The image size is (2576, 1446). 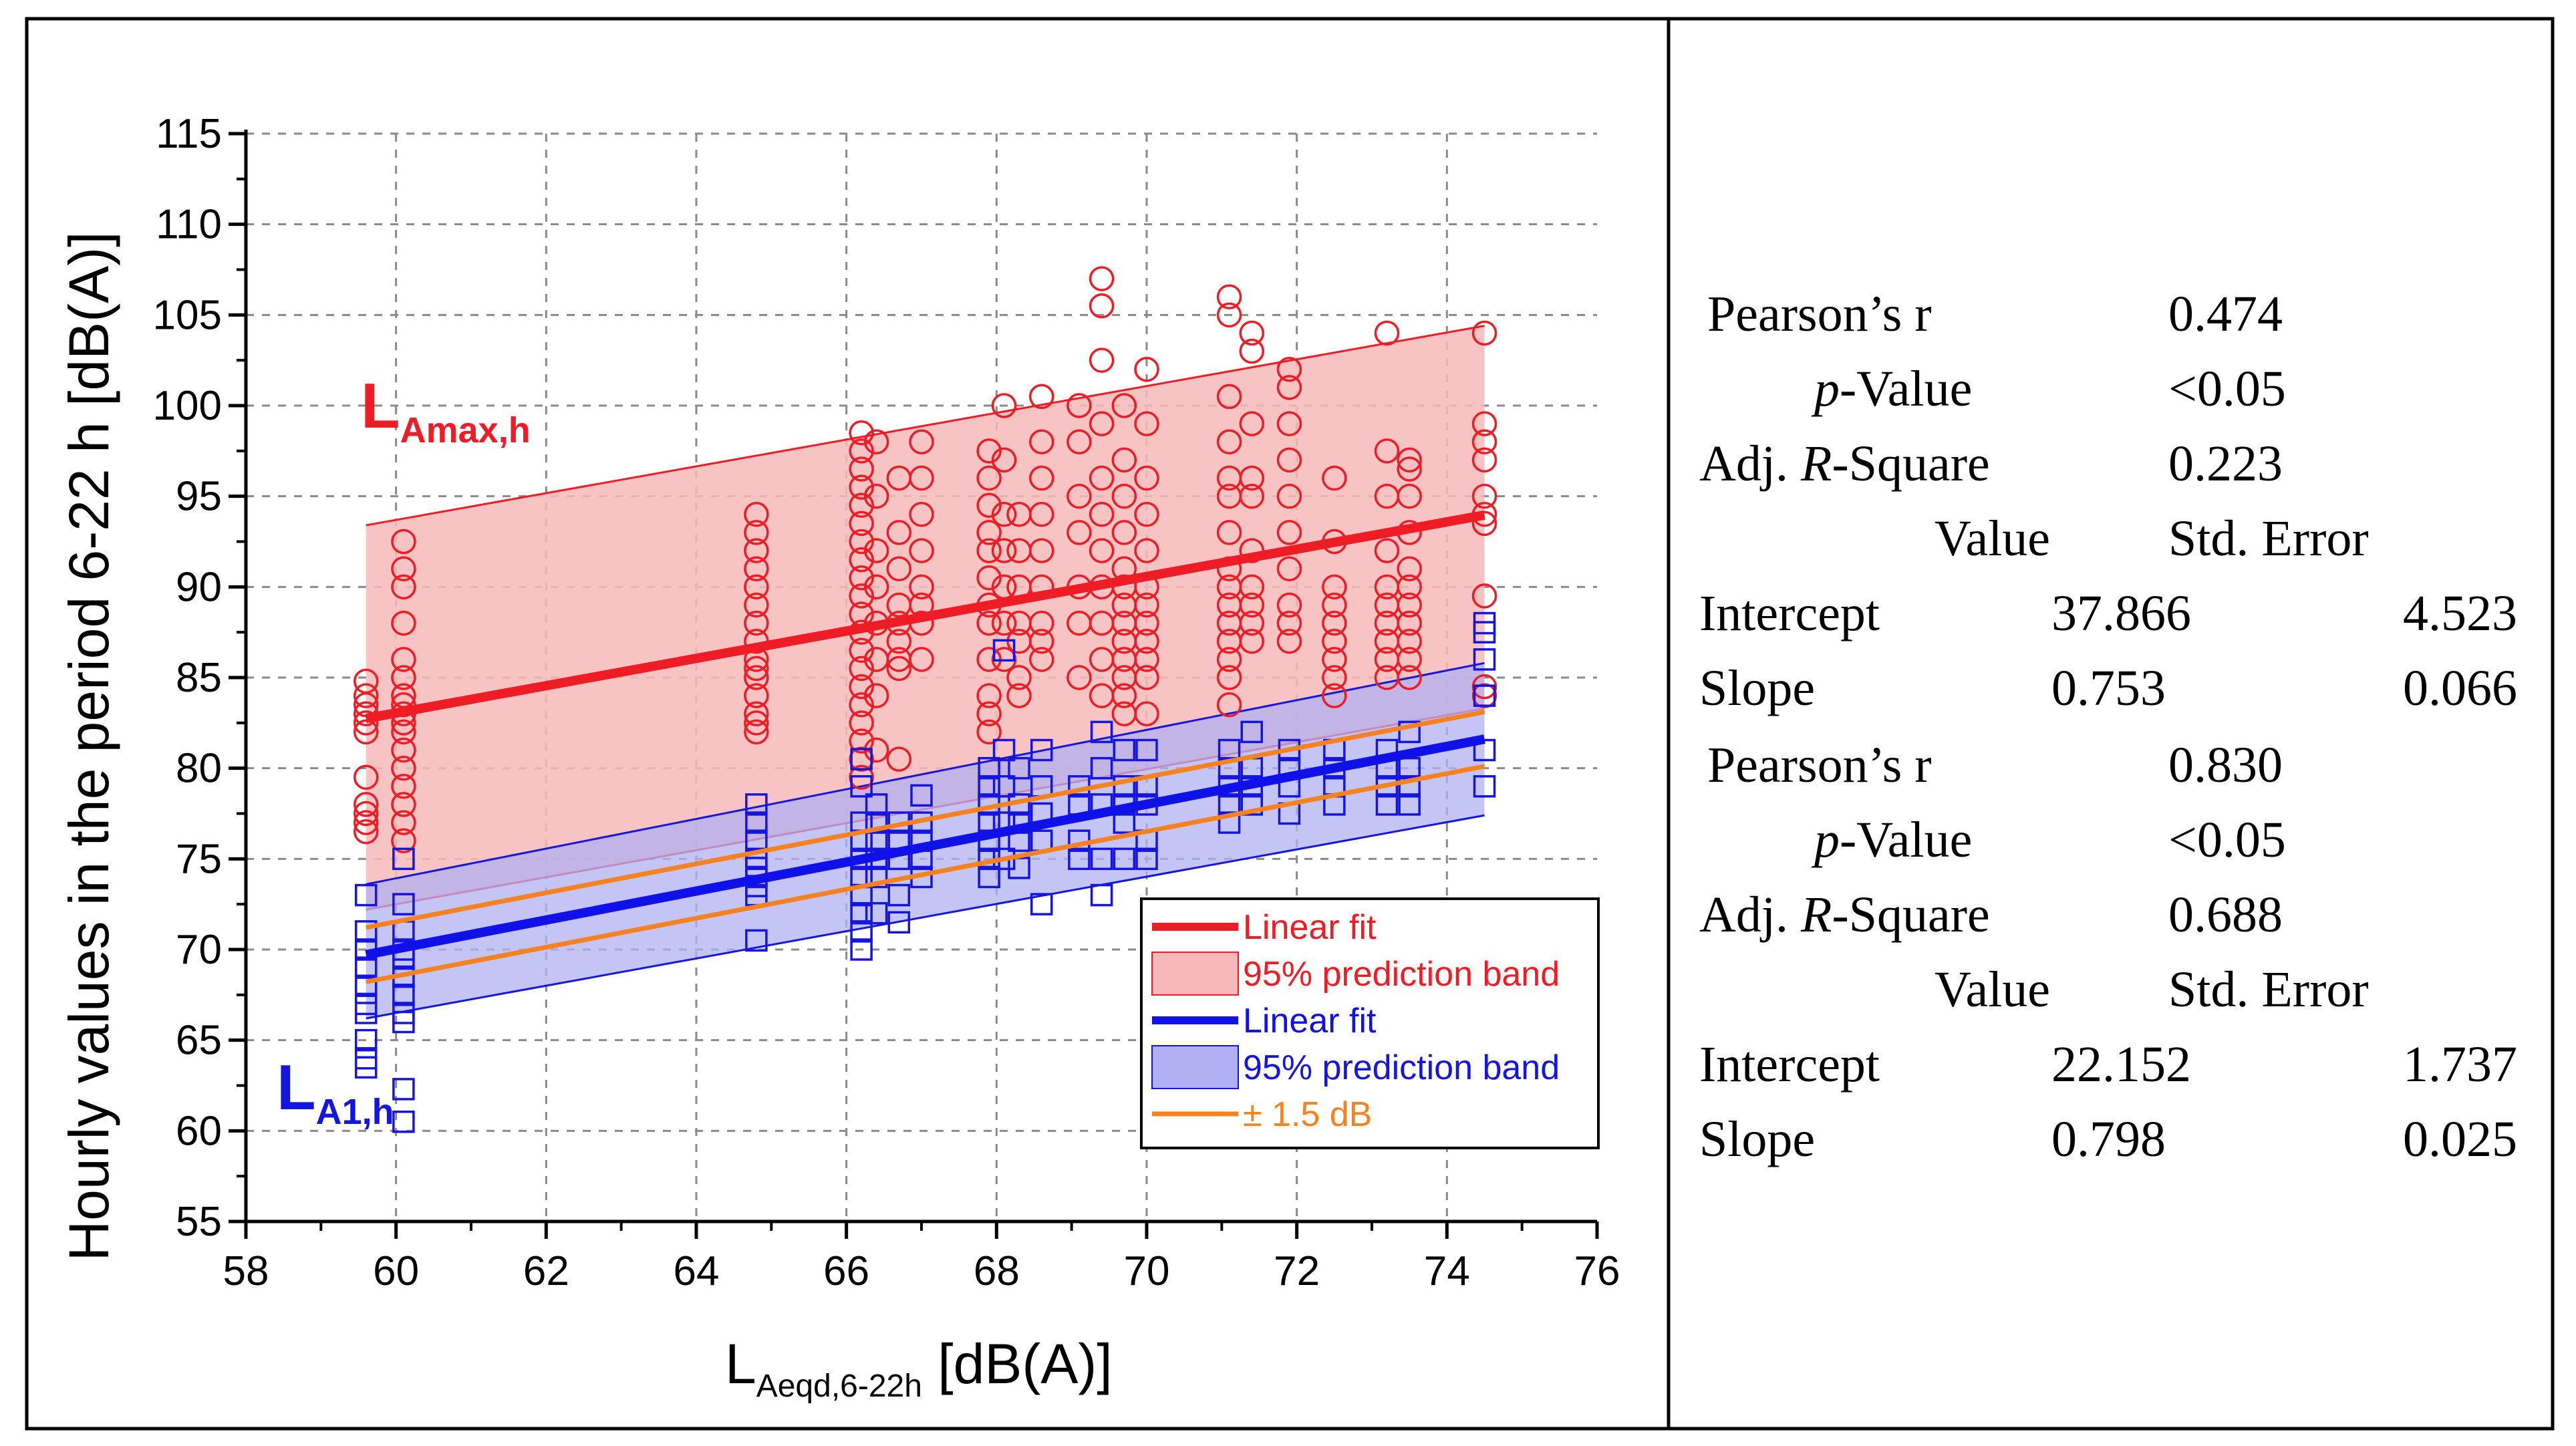 I want to click on red-adj-b: -Square, so click(x=1911, y=464).